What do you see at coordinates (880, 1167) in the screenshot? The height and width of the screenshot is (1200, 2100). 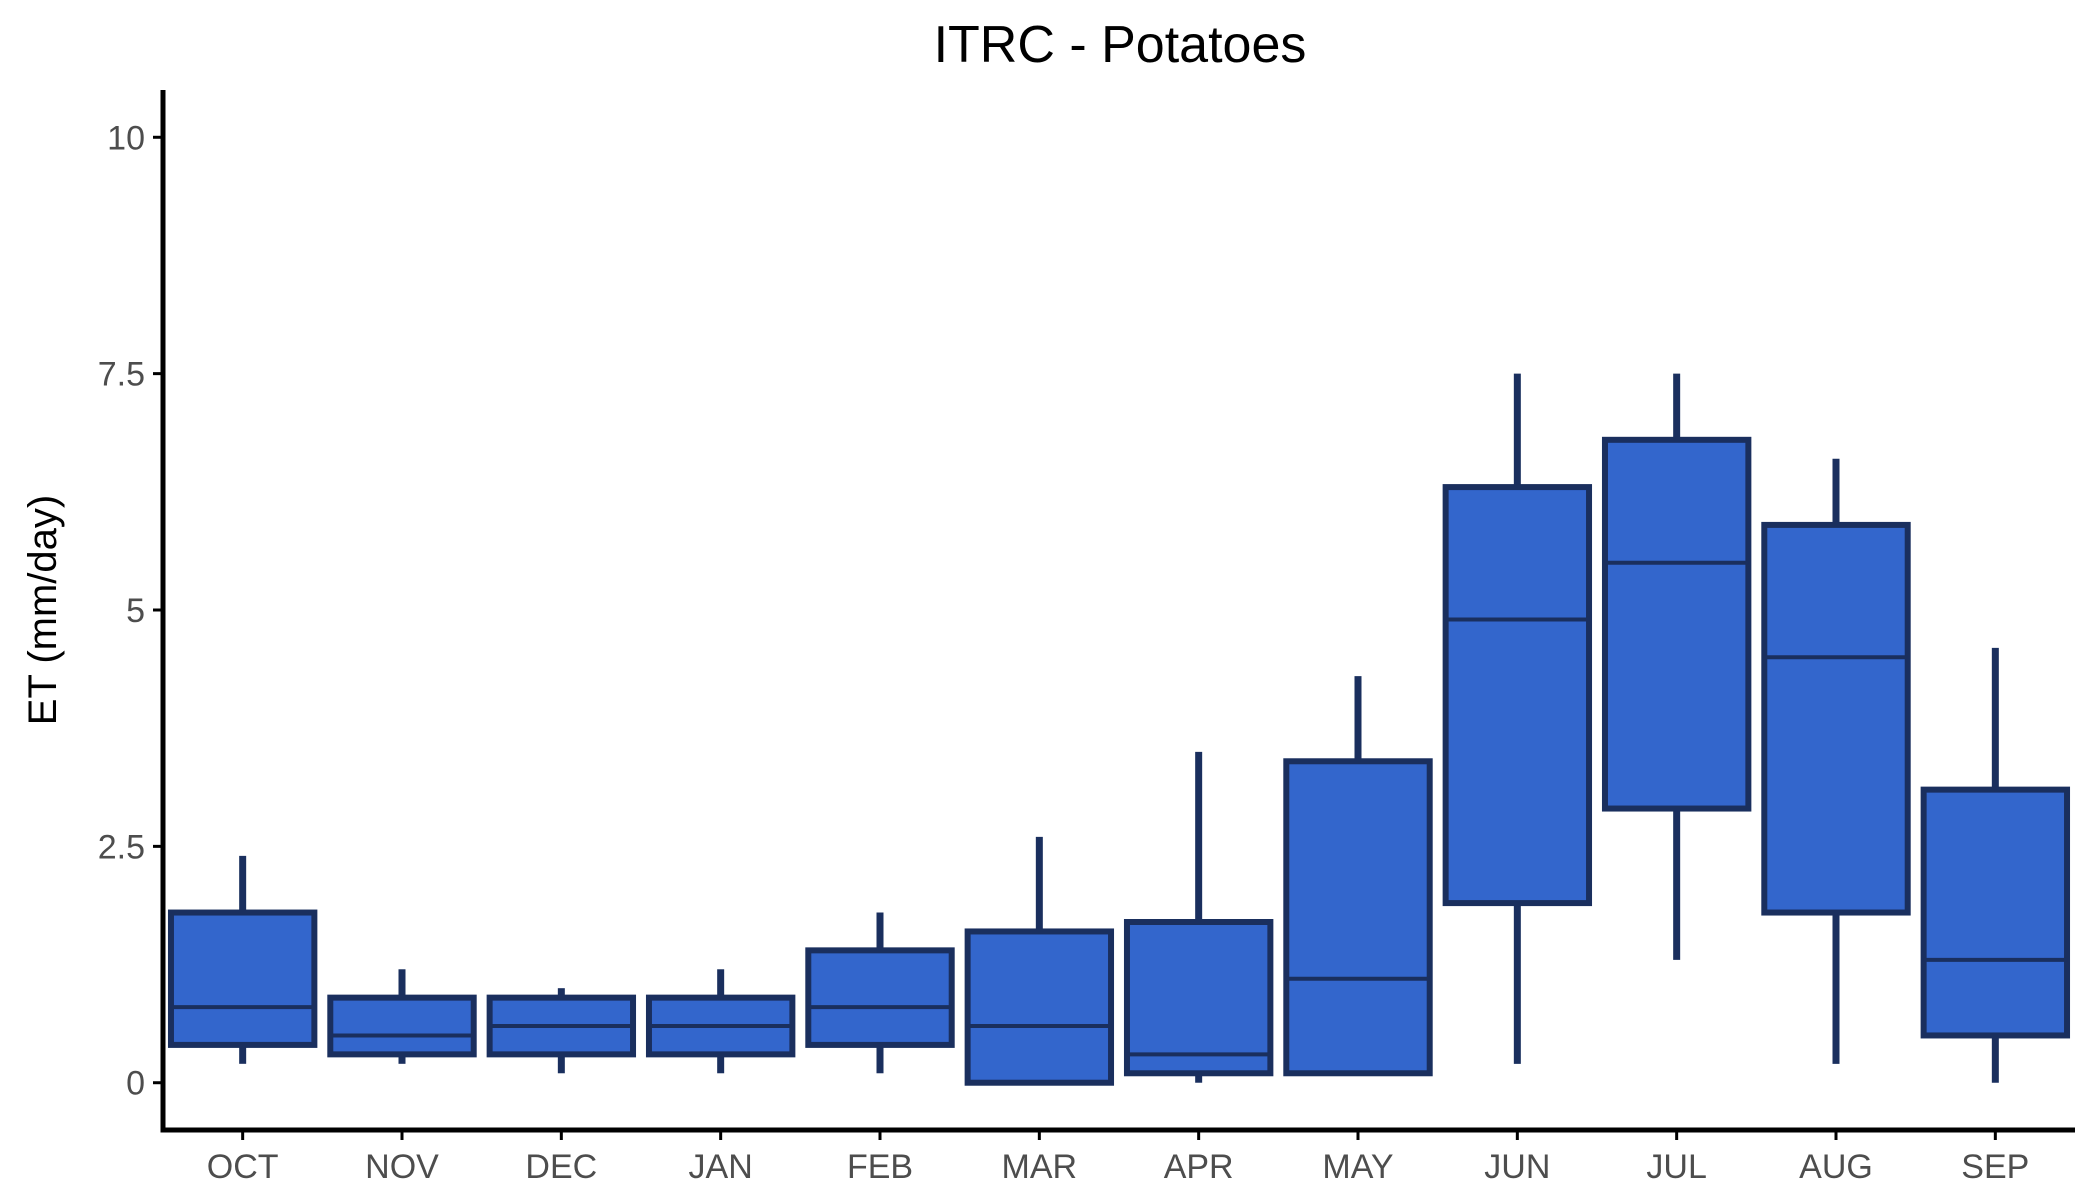 I see `x-tick-label: FEB` at bounding box center [880, 1167].